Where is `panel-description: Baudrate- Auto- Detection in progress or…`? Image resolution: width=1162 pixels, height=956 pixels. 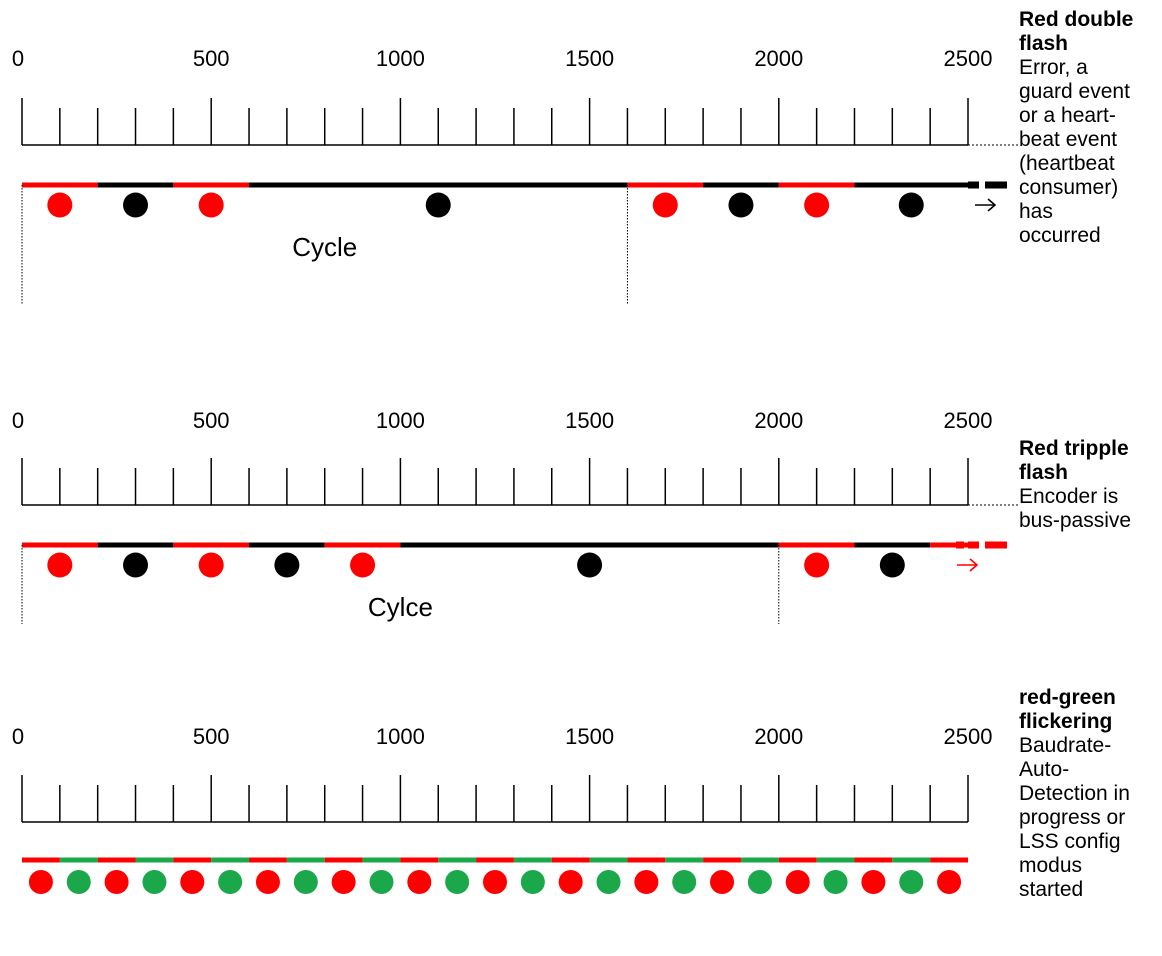 panel-description: Baudrate- Auto- Detection in progress or… is located at coordinates (1074, 817).